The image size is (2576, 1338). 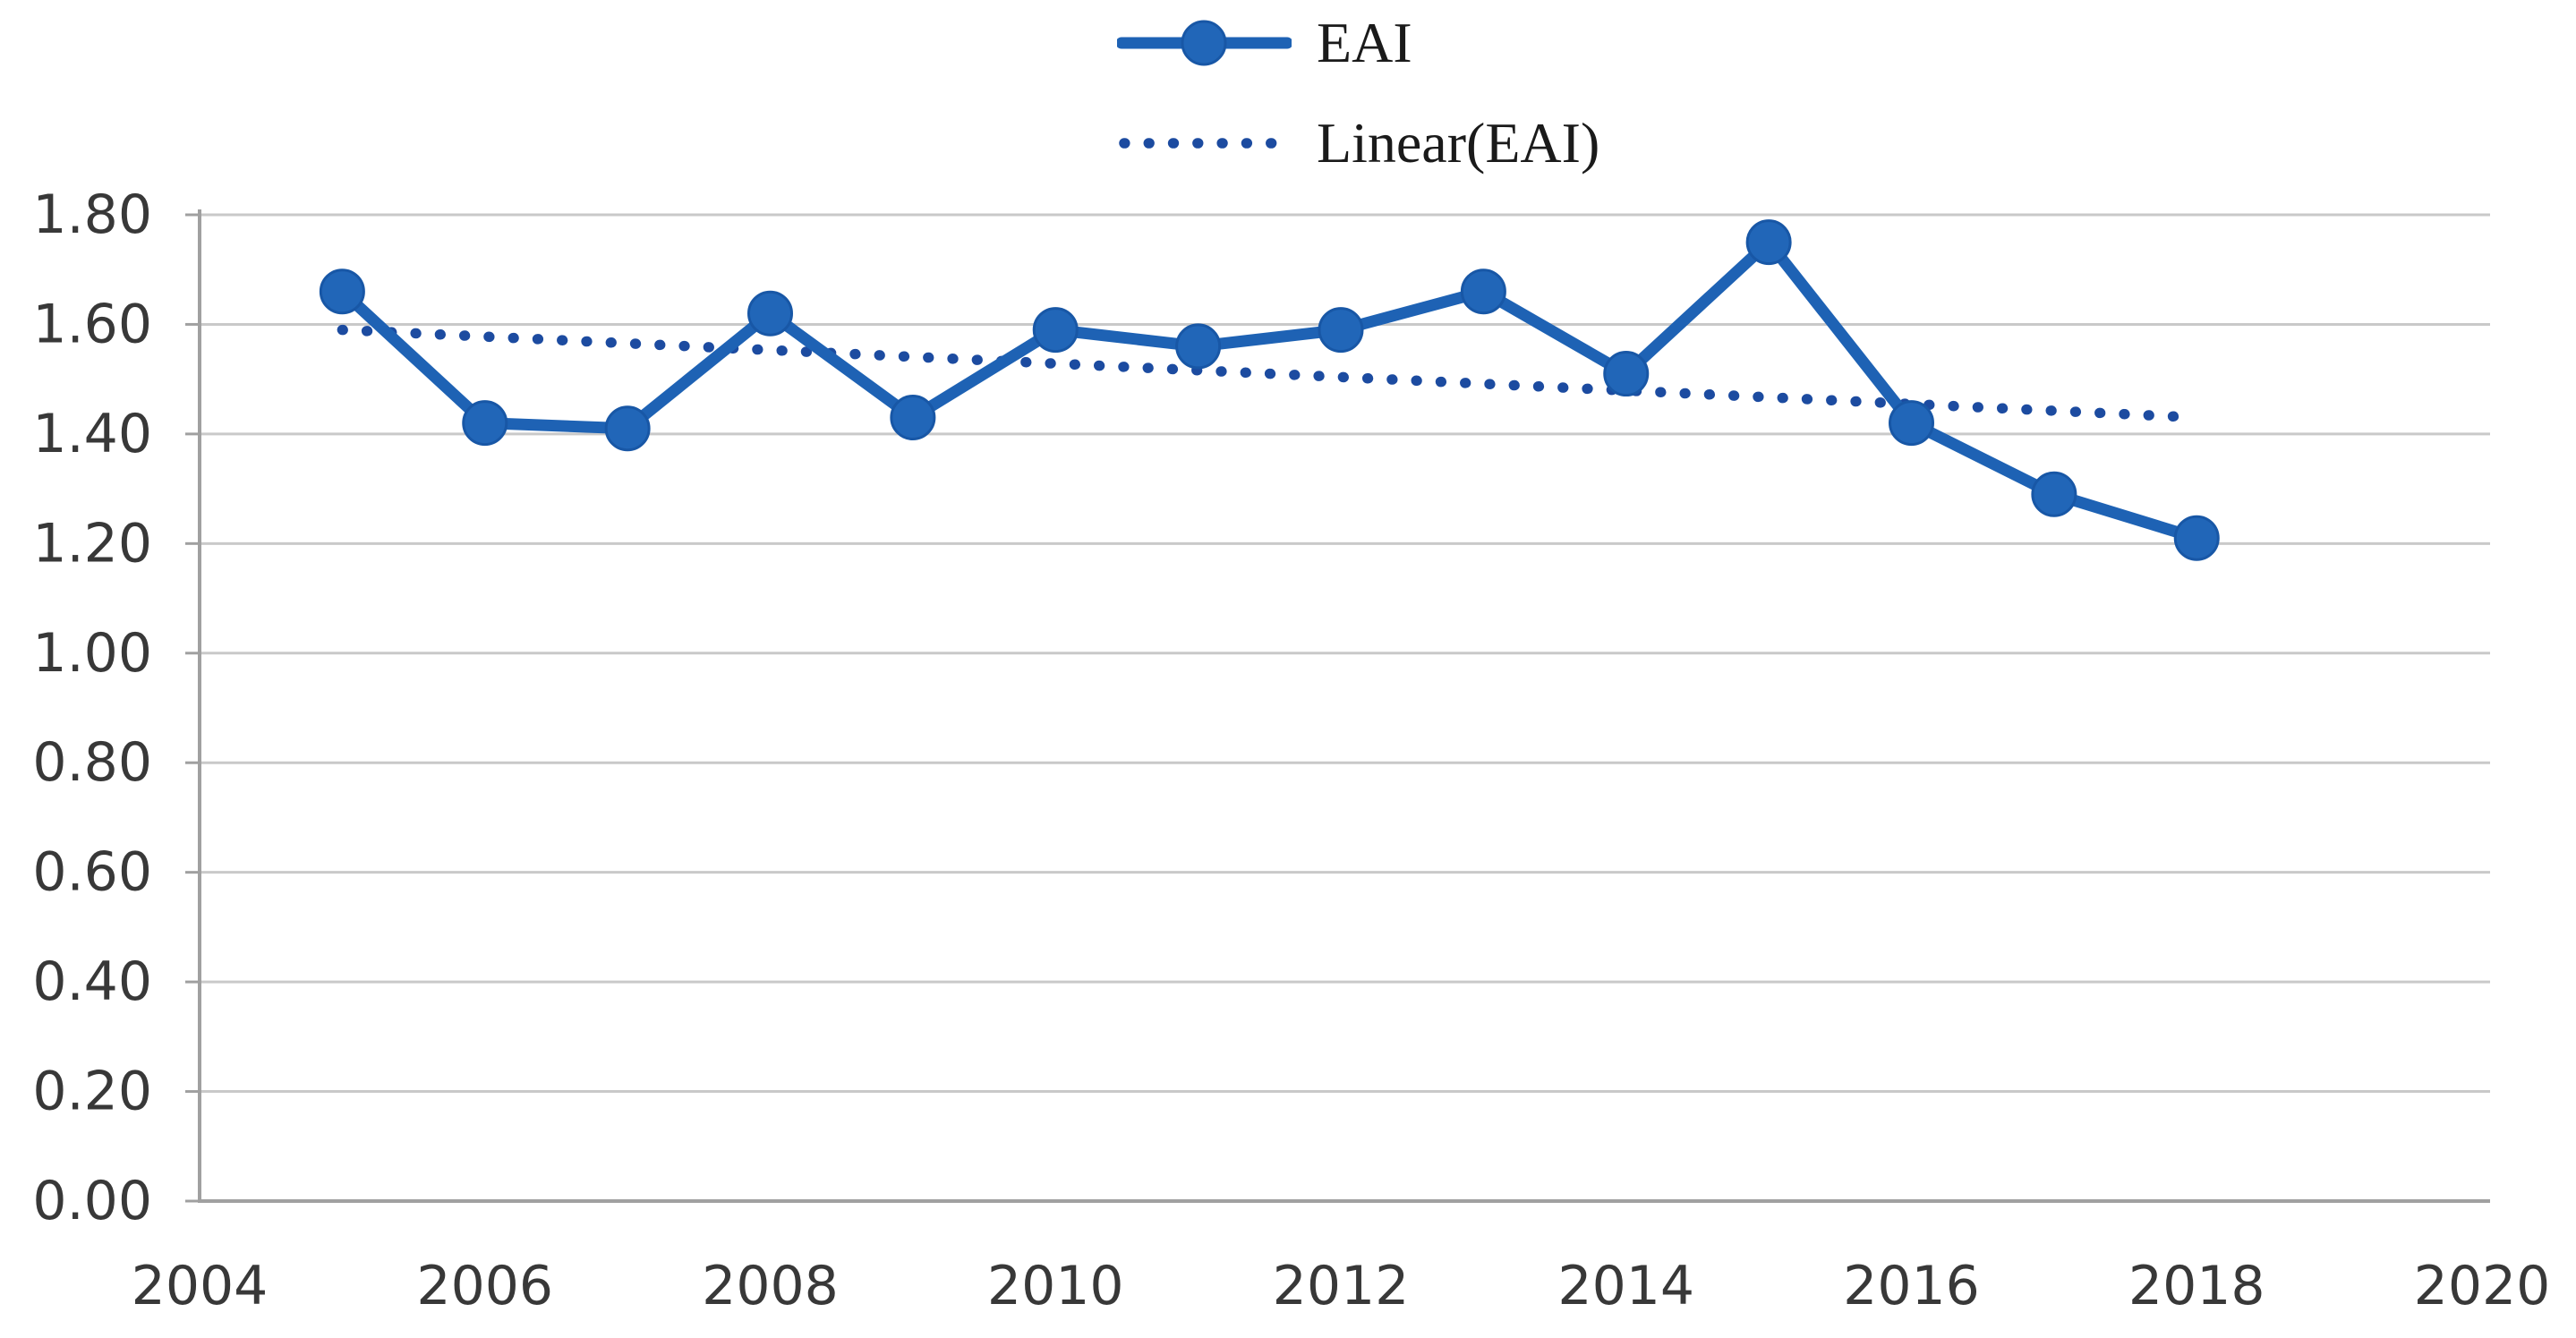 I want to click on legend-item-linear-eai: Linear(EAI), so click(x=1358, y=143).